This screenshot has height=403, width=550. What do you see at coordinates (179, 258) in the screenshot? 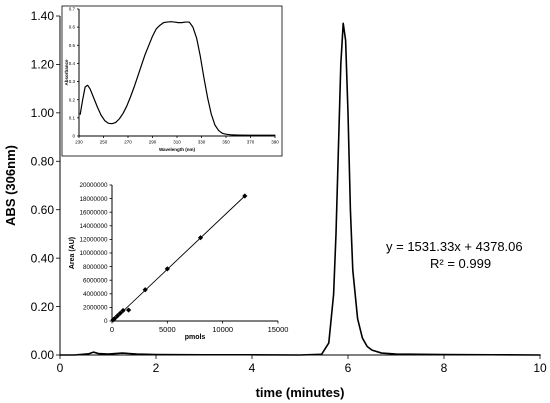
I see `inset-calibration-trendline` at bounding box center [179, 258].